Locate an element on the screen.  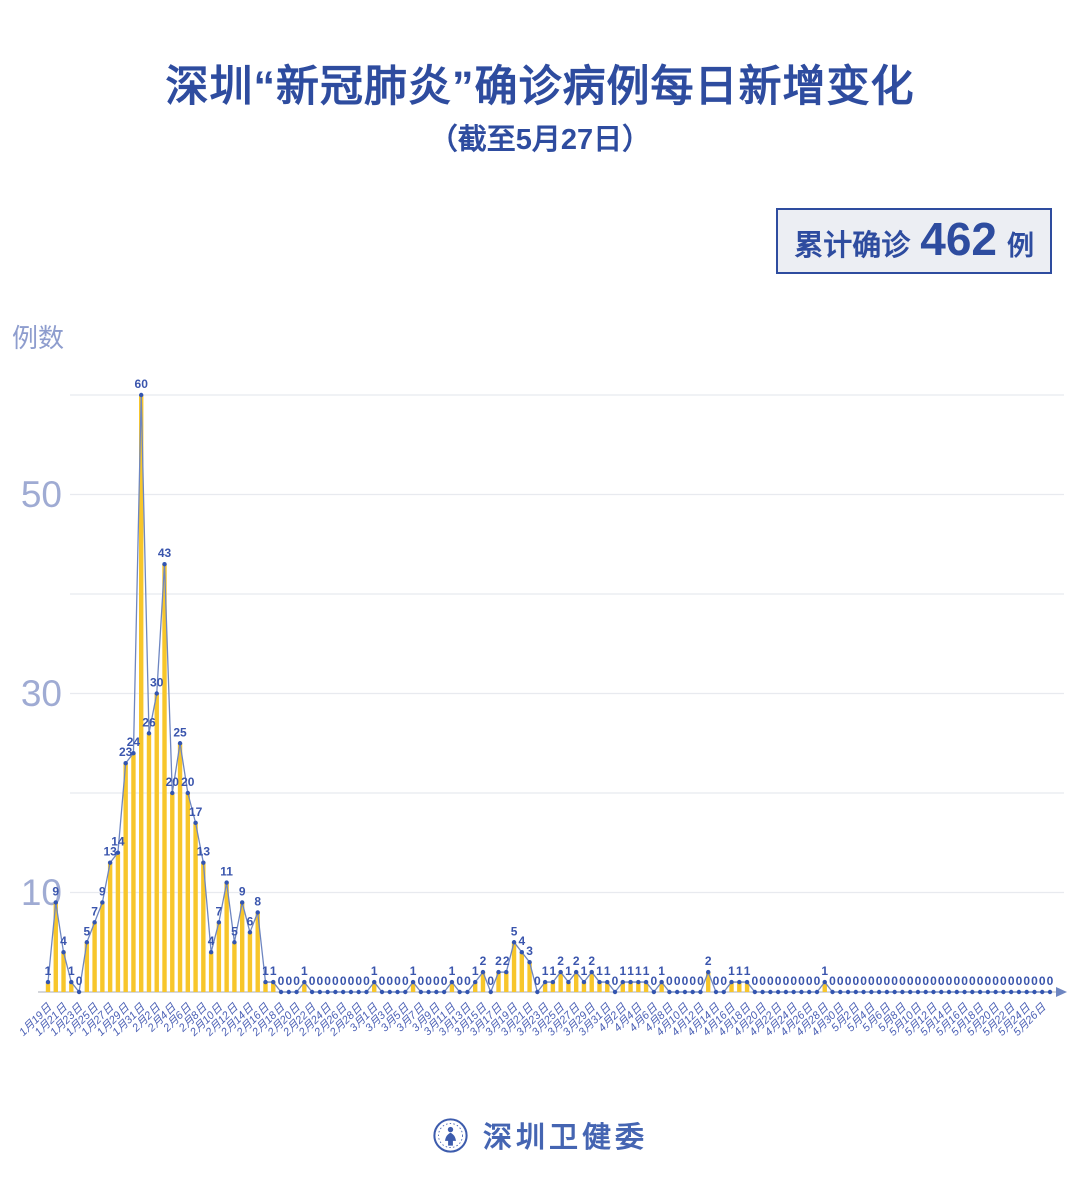
value-label: 14 is located at coordinates (118, 842).